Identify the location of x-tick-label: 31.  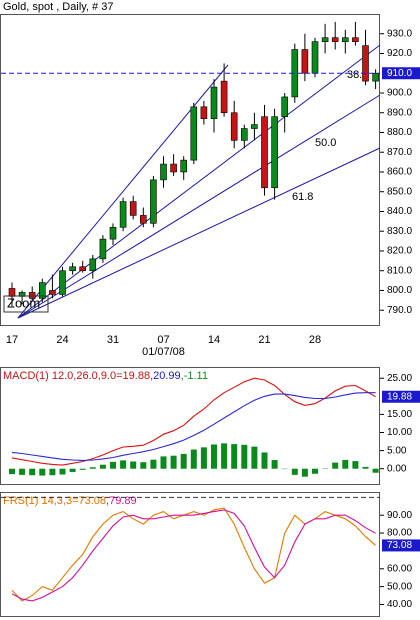
(113, 340).